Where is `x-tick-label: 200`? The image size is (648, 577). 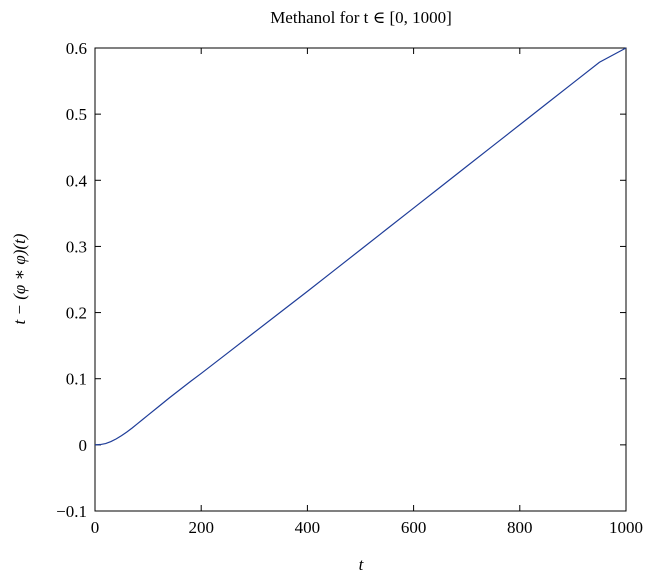
x-tick-label: 200 is located at coordinates (201, 527).